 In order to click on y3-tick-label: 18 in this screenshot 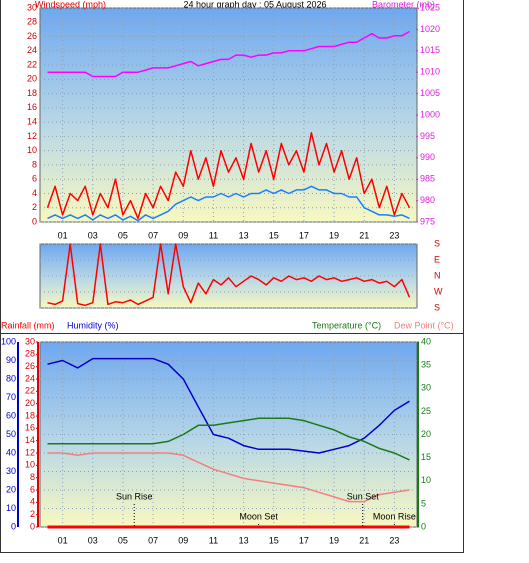, I will do `click(30, 415)`.